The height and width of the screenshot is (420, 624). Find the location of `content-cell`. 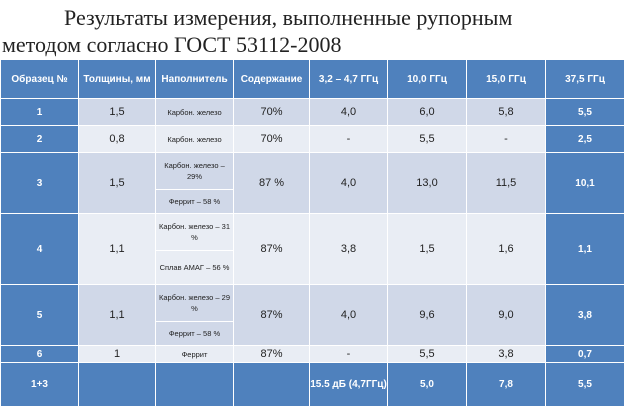

content-cell is located at coordinates (271, 384).